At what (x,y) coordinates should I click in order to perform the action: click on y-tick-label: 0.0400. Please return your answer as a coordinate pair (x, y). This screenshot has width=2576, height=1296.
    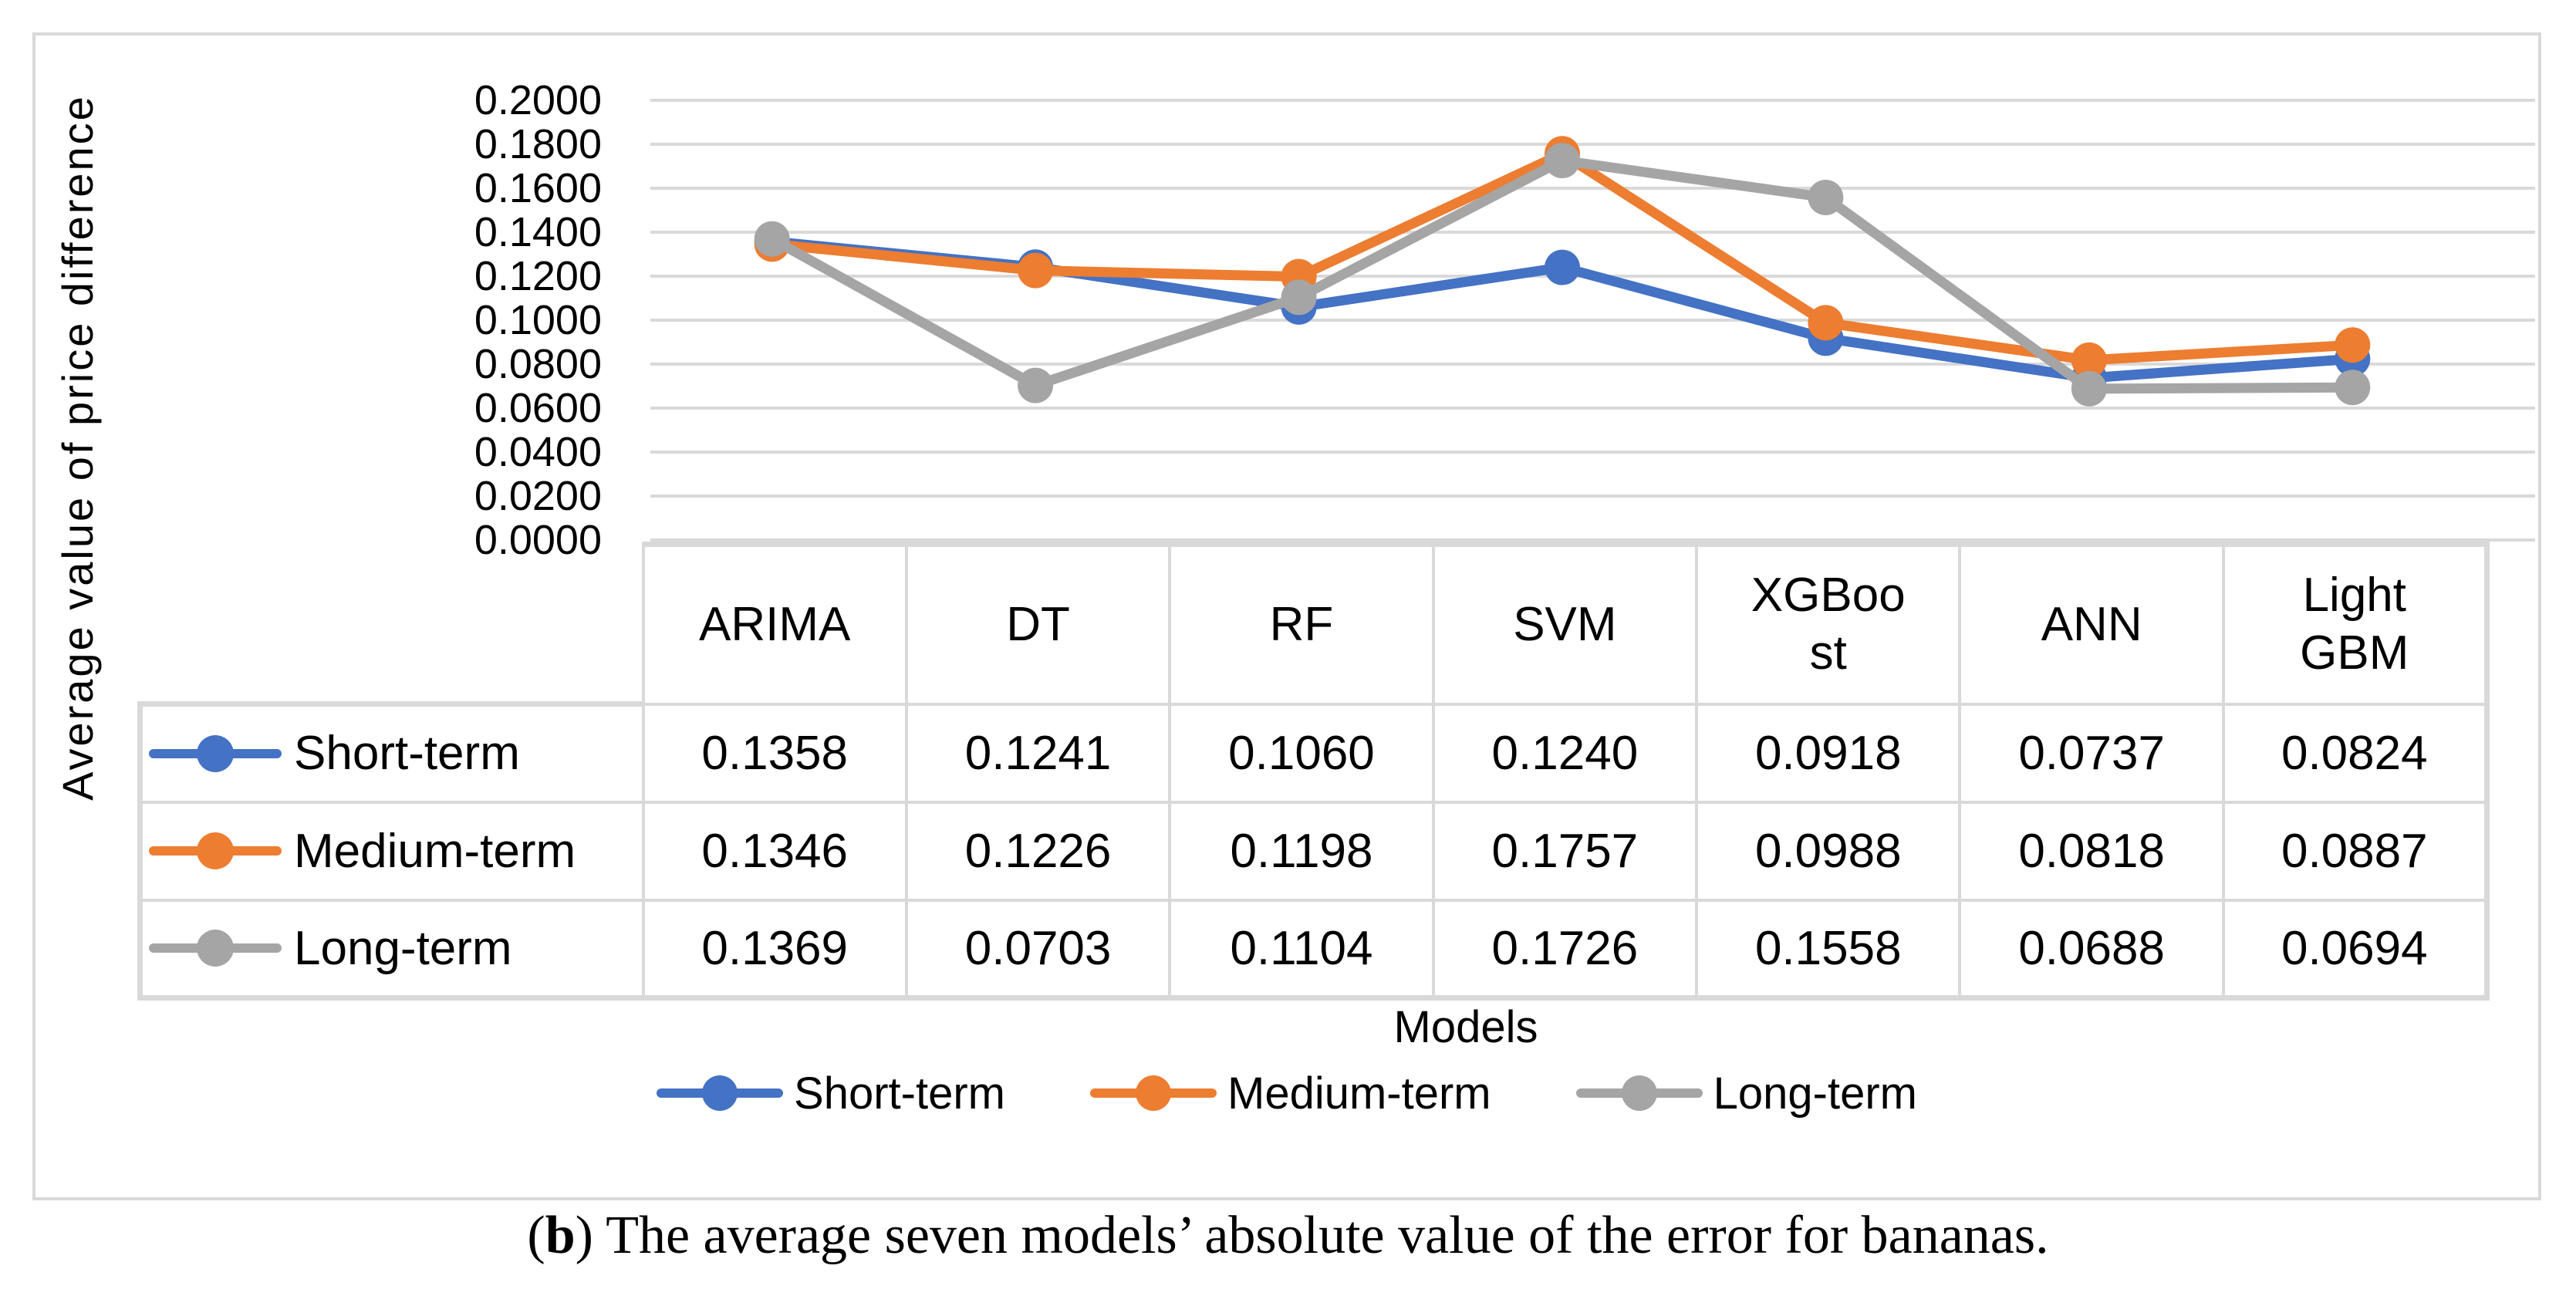
    Looking at the image, I should click on (538, 452).